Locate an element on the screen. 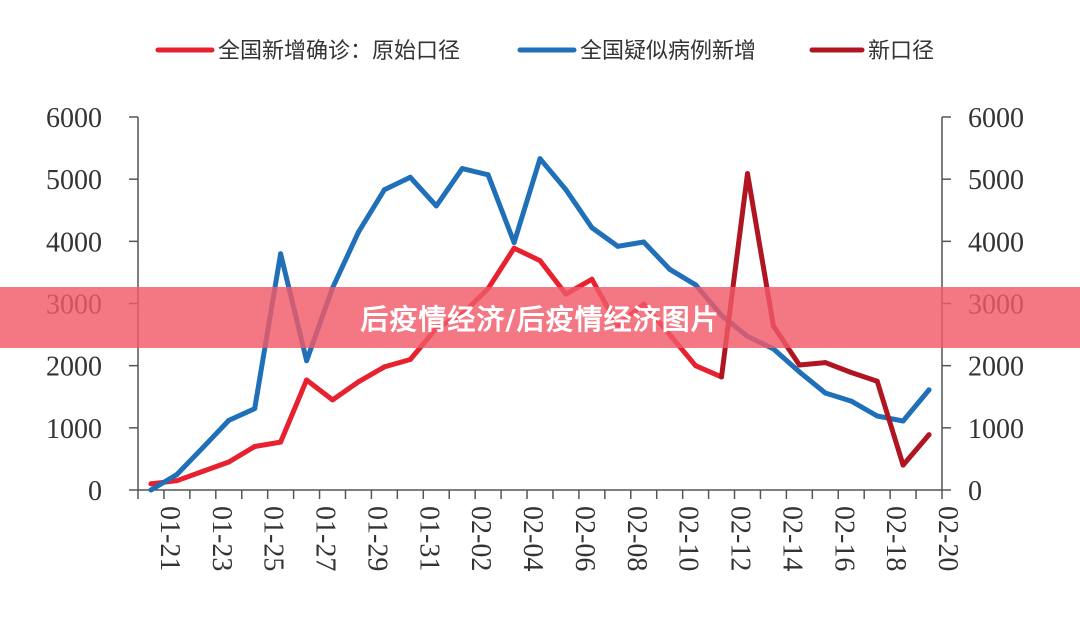 The width and height of the screenshot is (1080, 632). legend-label-2: 全国疑似病例新增 is located at coordinates (668, 51).